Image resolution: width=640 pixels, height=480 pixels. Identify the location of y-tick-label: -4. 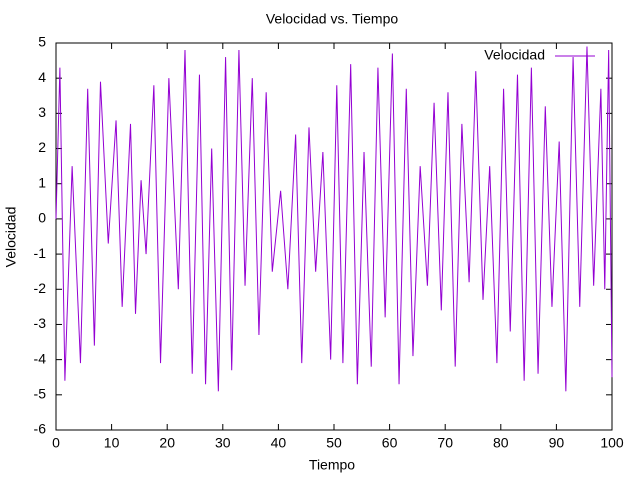
(40, 358).